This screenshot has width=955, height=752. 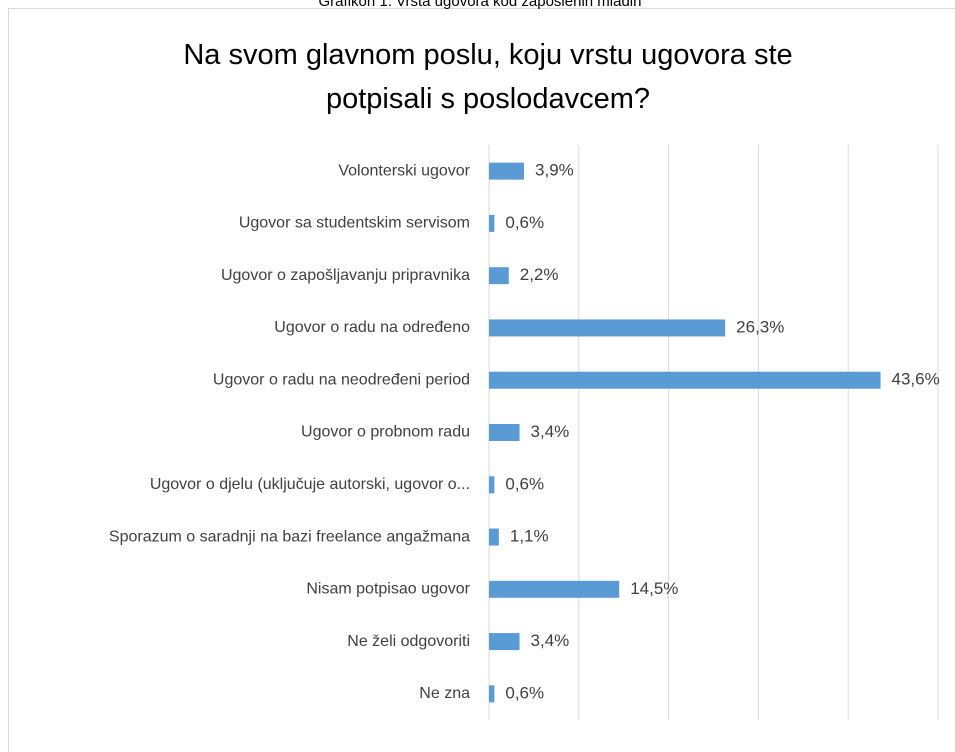 I want to click on data-label: 43,6%, so click(x=916, y=379).